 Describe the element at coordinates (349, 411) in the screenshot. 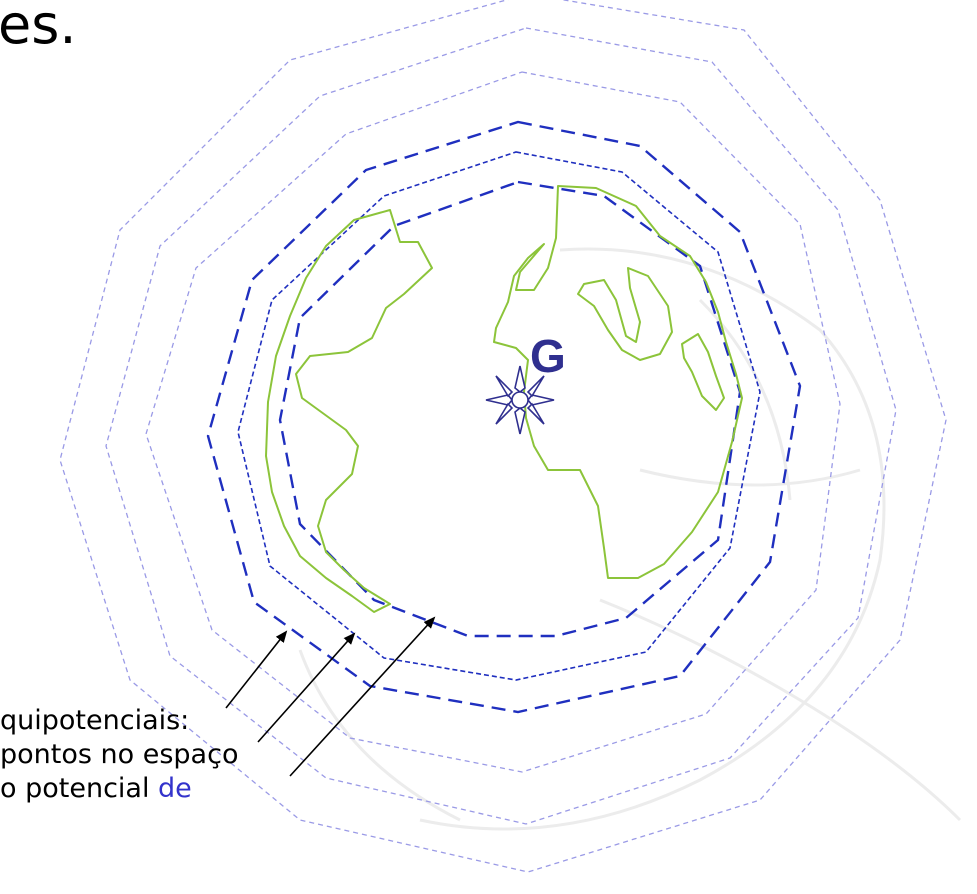

I see `americas-outline` at that location.